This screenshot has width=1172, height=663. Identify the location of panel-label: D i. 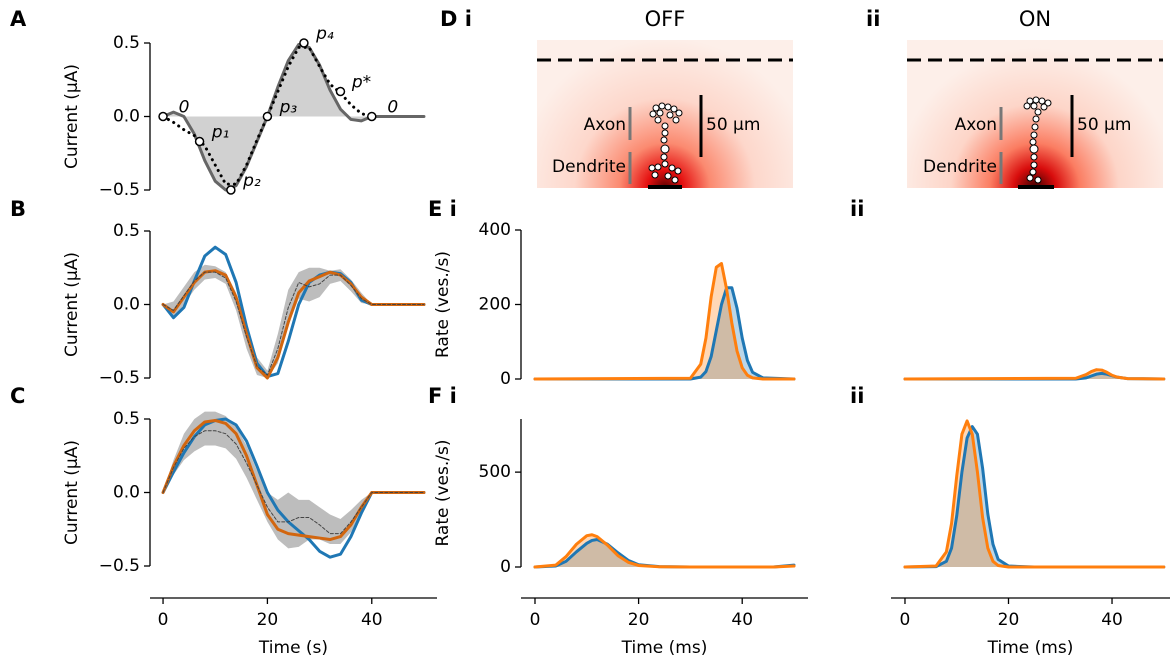
(456, 19).